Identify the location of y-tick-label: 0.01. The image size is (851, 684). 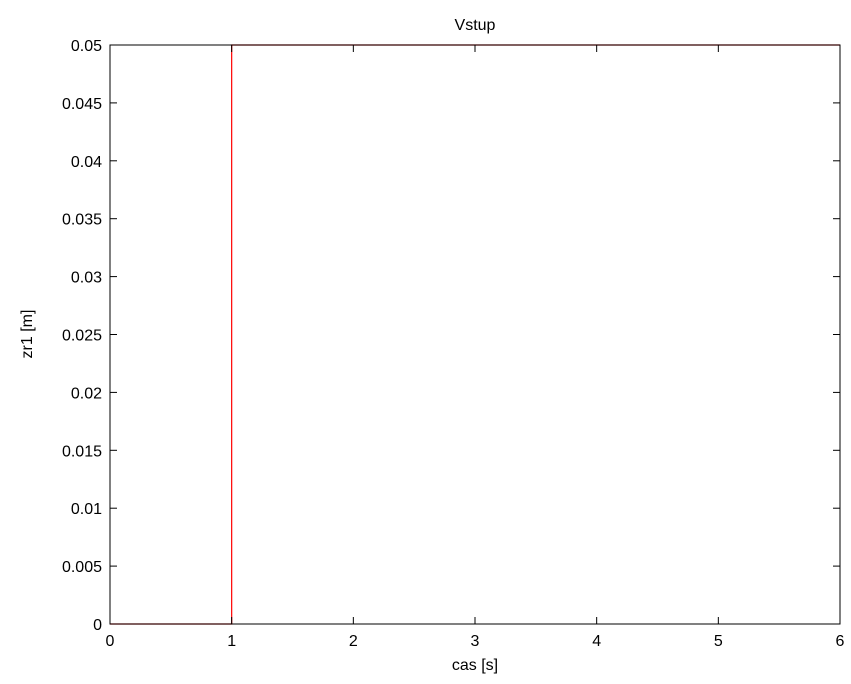
(86, 509).